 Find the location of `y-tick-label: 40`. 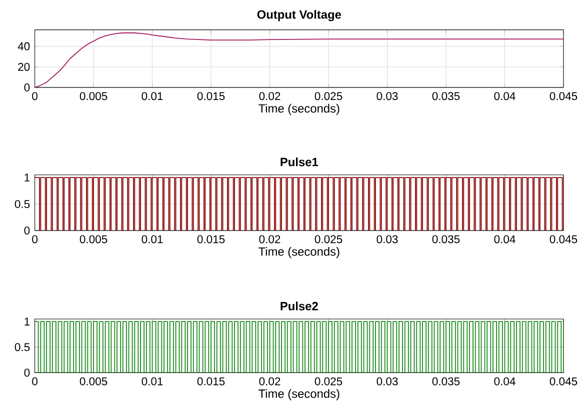

y-tick-label: 40 is located at coordinates (24, 46).